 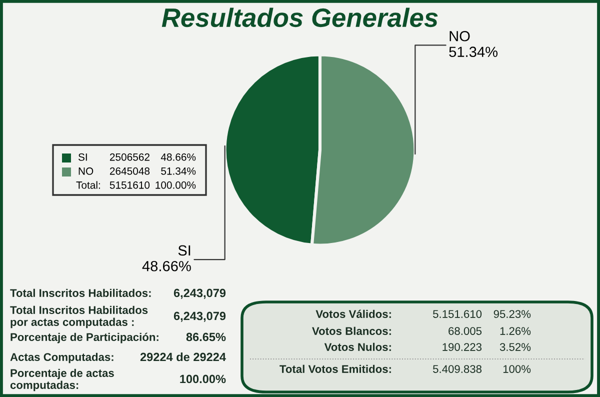 I want to click on text: Votos Blancos:, so click(x=351, y=330).